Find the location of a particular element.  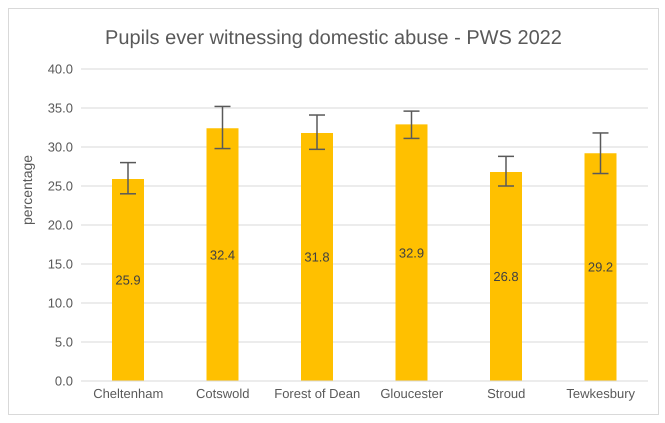

y-tick-label: 20.0 is located at coordinates (60, 225).